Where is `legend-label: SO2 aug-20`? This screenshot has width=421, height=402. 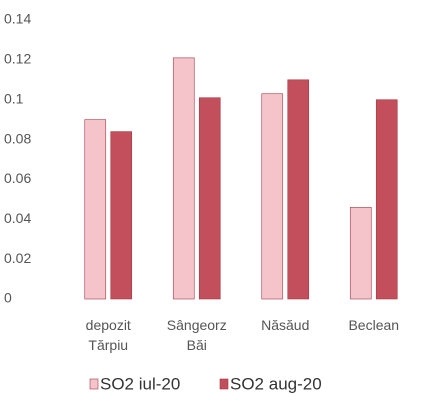
legend-label: SO2 aug-20 is located at coordinates (276, 383).